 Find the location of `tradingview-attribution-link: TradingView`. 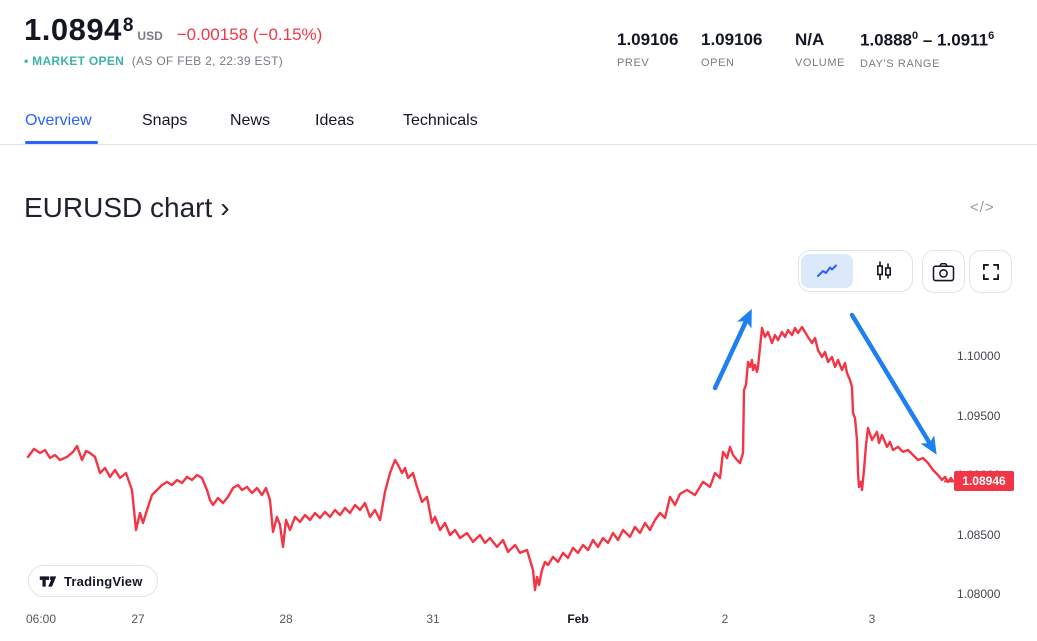

tradingview-attribution-link: TradingView is located at coordinates (93, 581).